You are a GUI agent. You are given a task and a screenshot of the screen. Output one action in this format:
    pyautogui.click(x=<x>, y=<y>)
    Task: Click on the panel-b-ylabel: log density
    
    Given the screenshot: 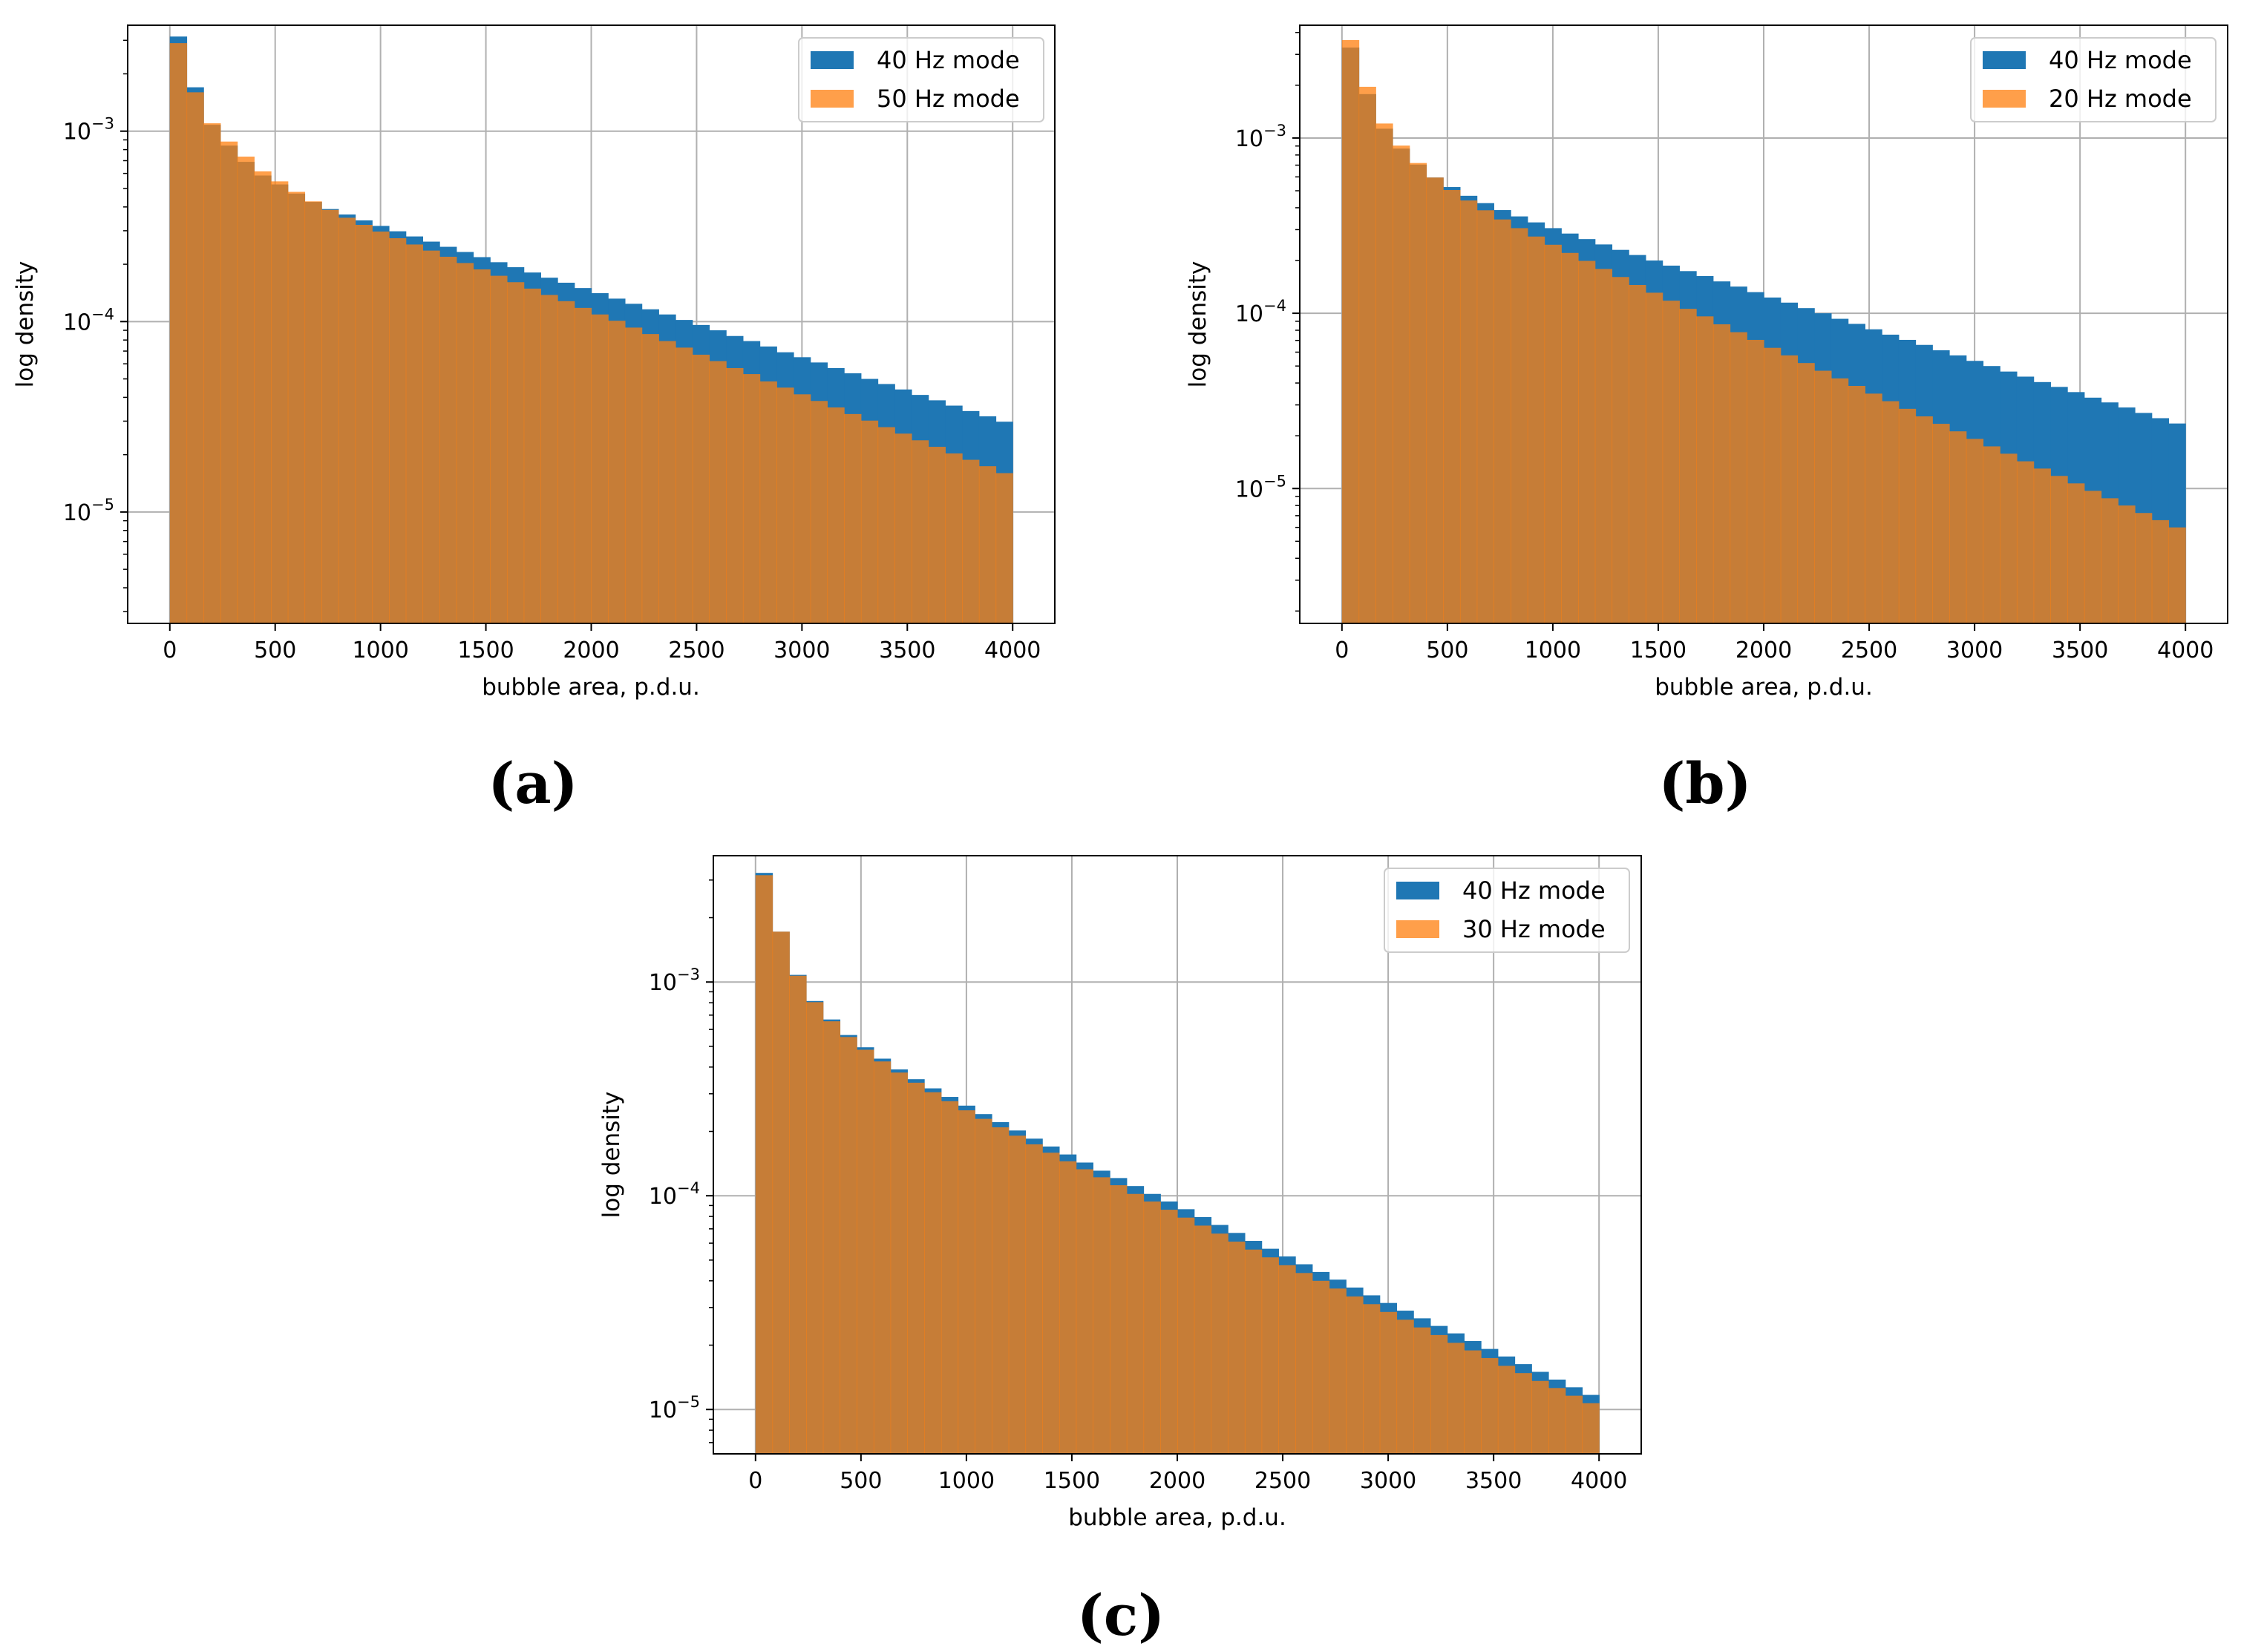 What is the action you would take?
    pyautogui.click(x=1198, y=324)
    